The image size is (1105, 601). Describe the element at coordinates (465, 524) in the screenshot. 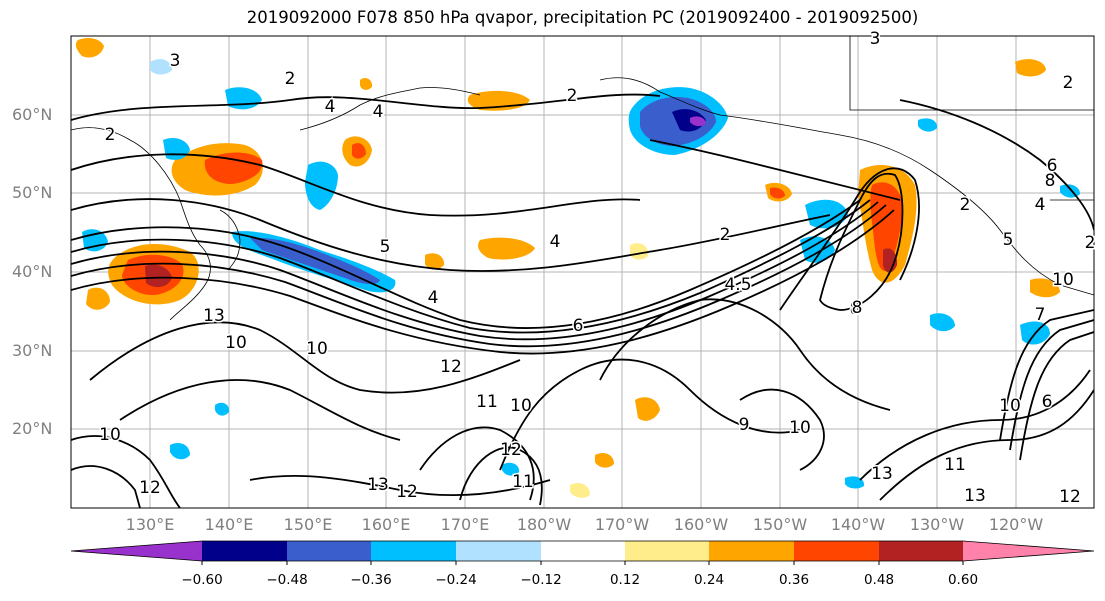

I see `lon-label: 170°E` at that location.